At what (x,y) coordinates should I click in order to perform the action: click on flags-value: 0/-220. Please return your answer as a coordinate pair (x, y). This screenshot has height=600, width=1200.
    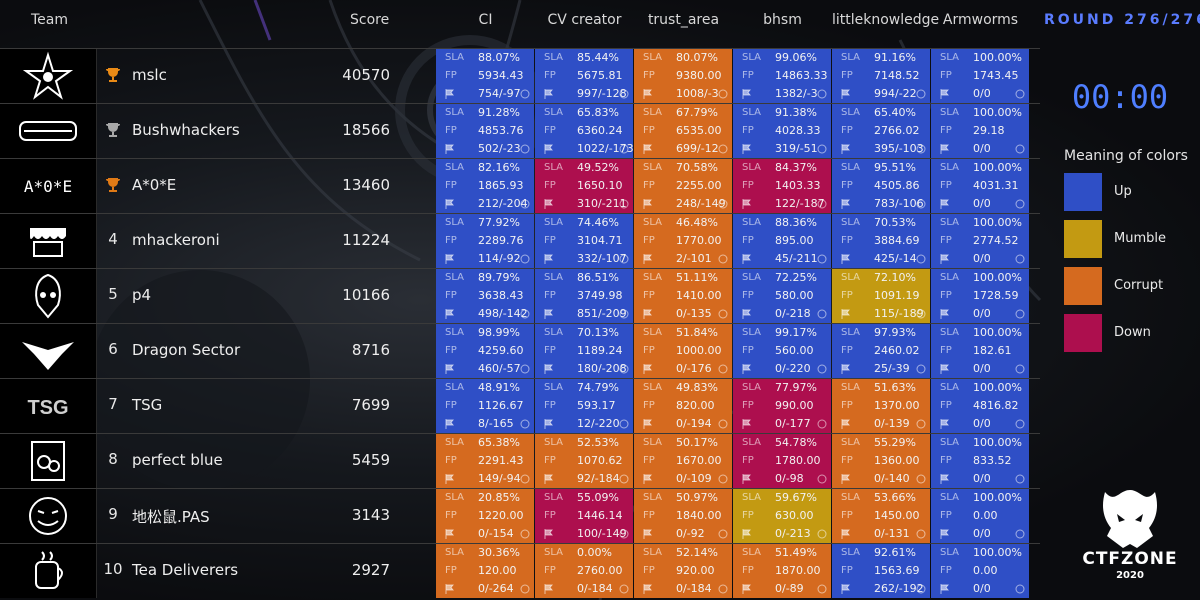
    Looking at the image, I should click on (793, 368).